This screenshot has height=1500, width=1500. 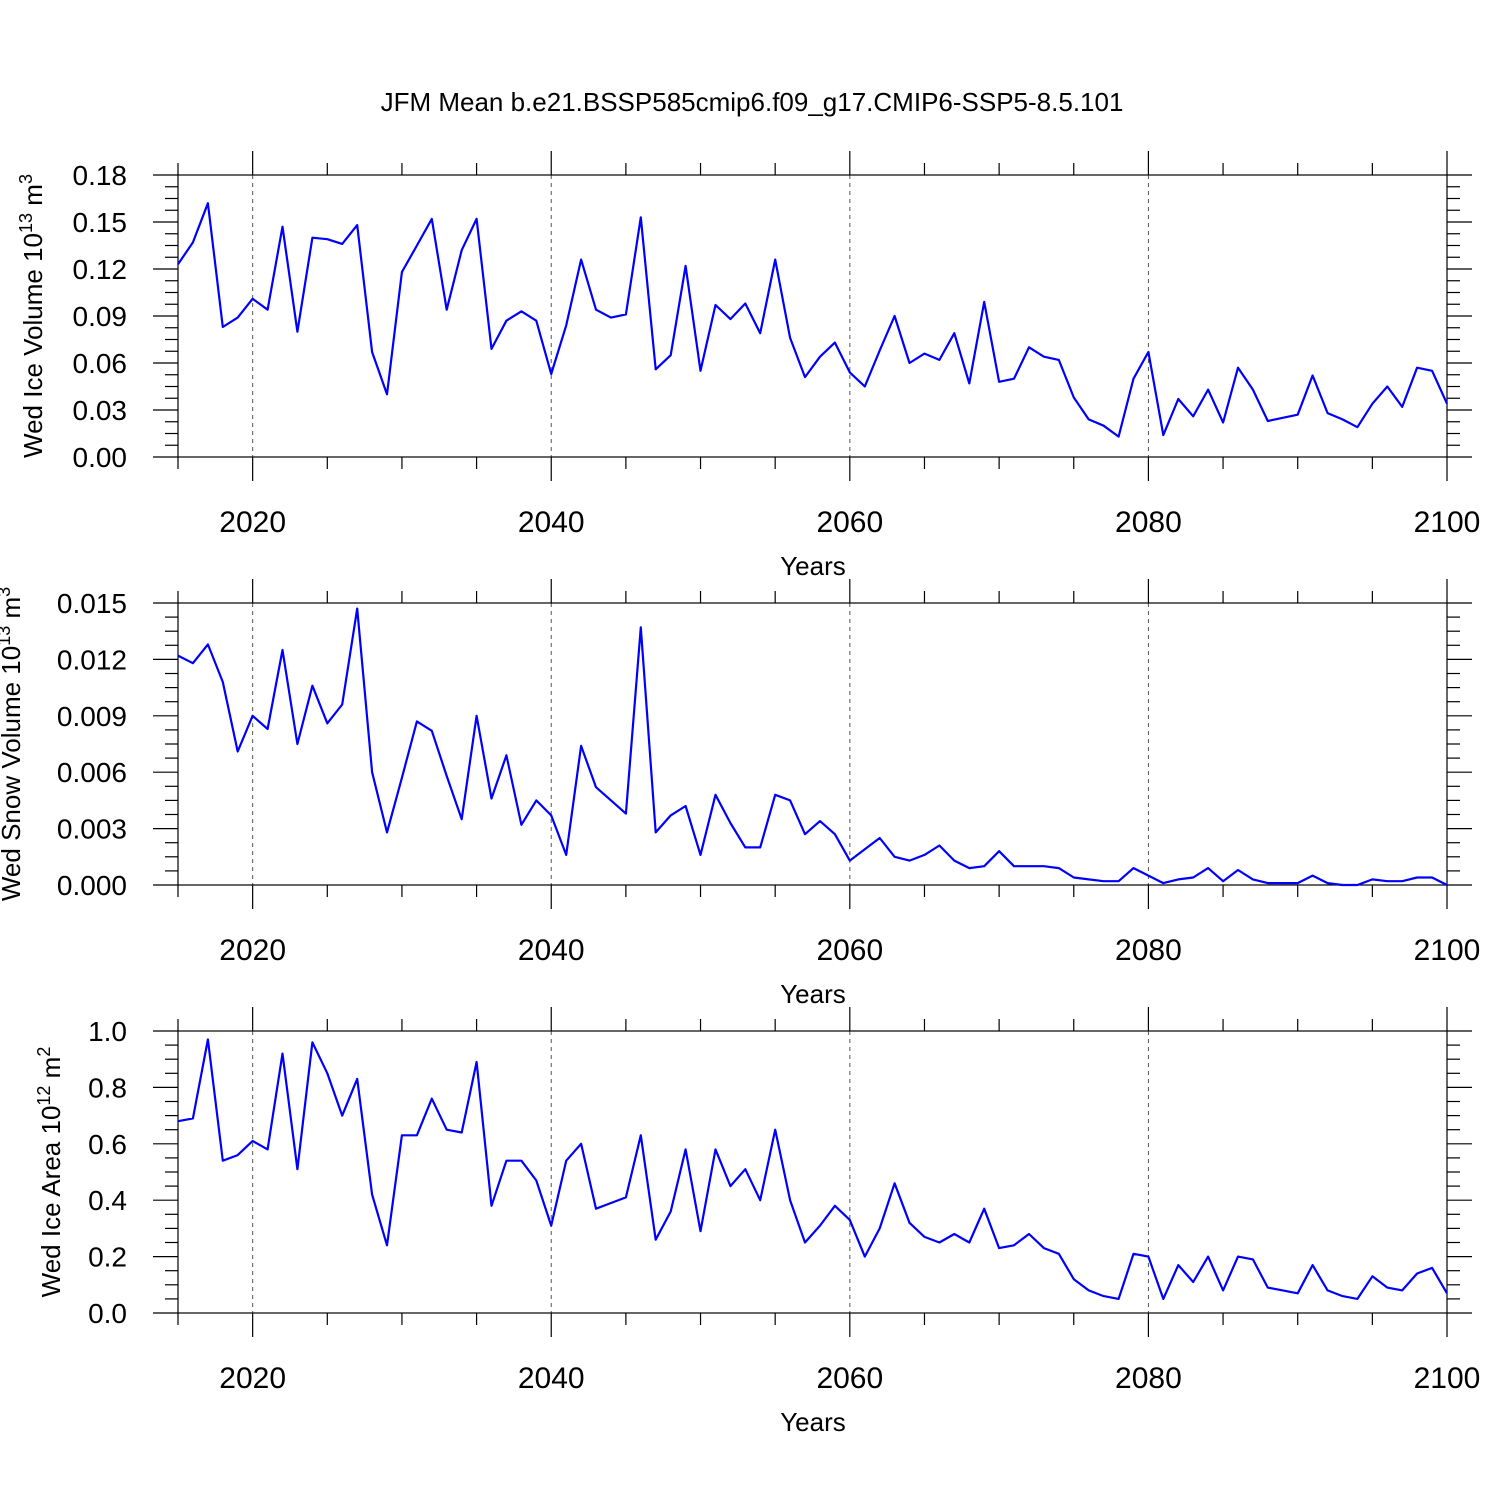 What do you see at coordinates (107, 1087) in the screenshot?
I see `y-tick-label: 0.8` at bounding box center [107, 1087].